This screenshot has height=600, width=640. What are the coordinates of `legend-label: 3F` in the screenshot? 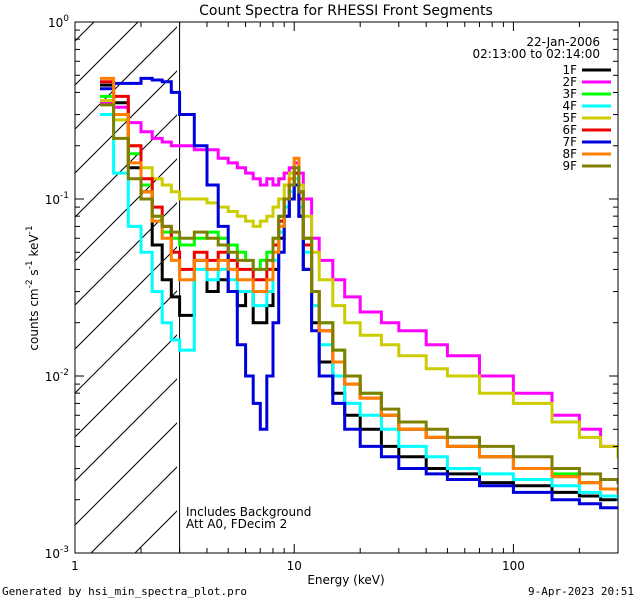 It's located at (569, 94).